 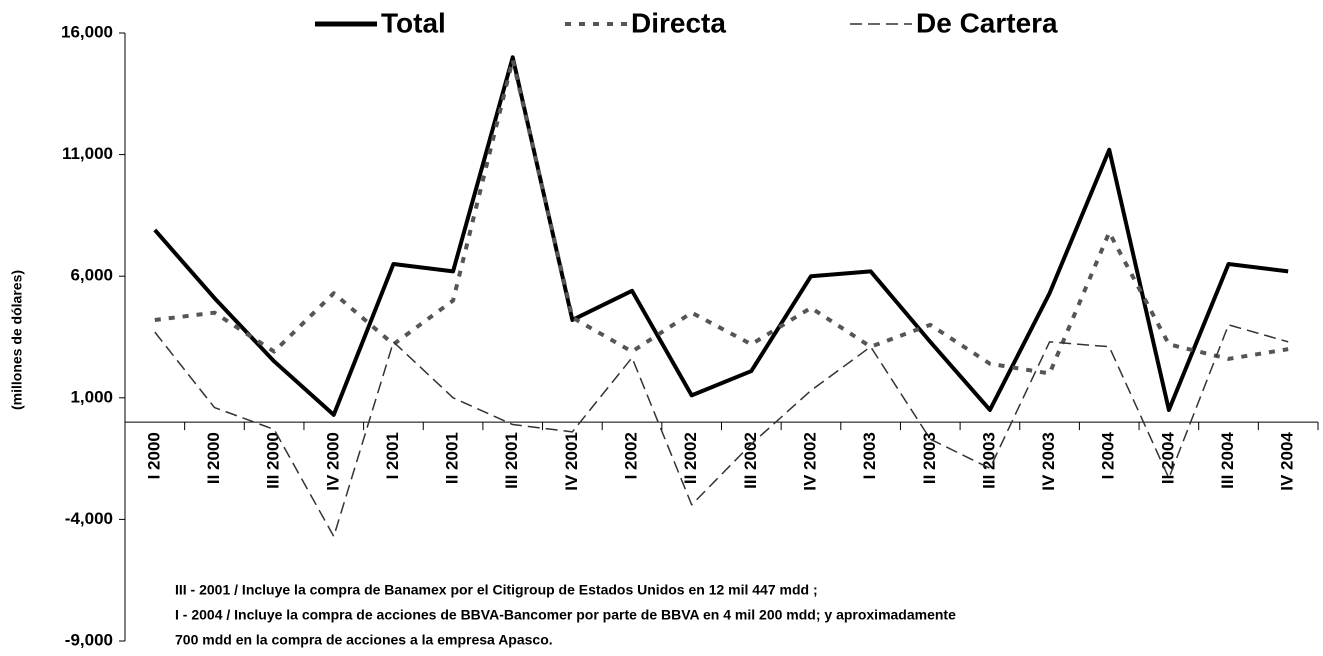 I want to click on x-tick-label: I 2001, so click(x=392, y=455).